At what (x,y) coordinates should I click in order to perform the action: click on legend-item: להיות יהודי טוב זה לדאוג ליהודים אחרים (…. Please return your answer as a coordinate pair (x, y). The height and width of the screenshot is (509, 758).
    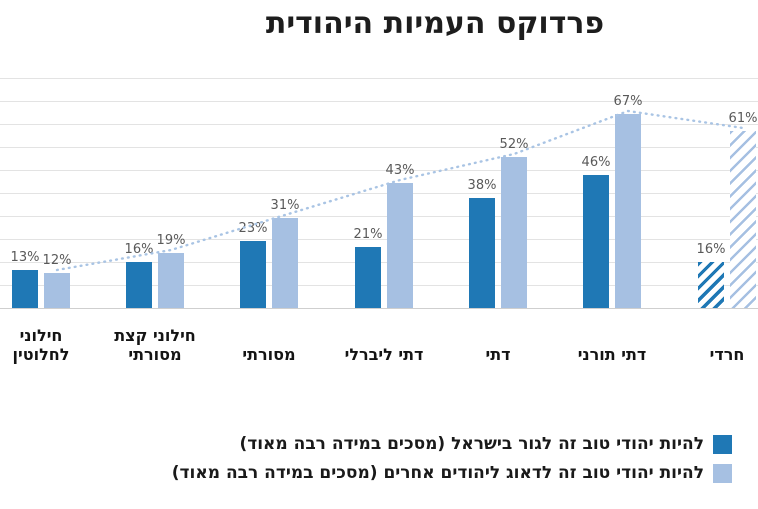
    Looking at the image, I should click on (452, 473).